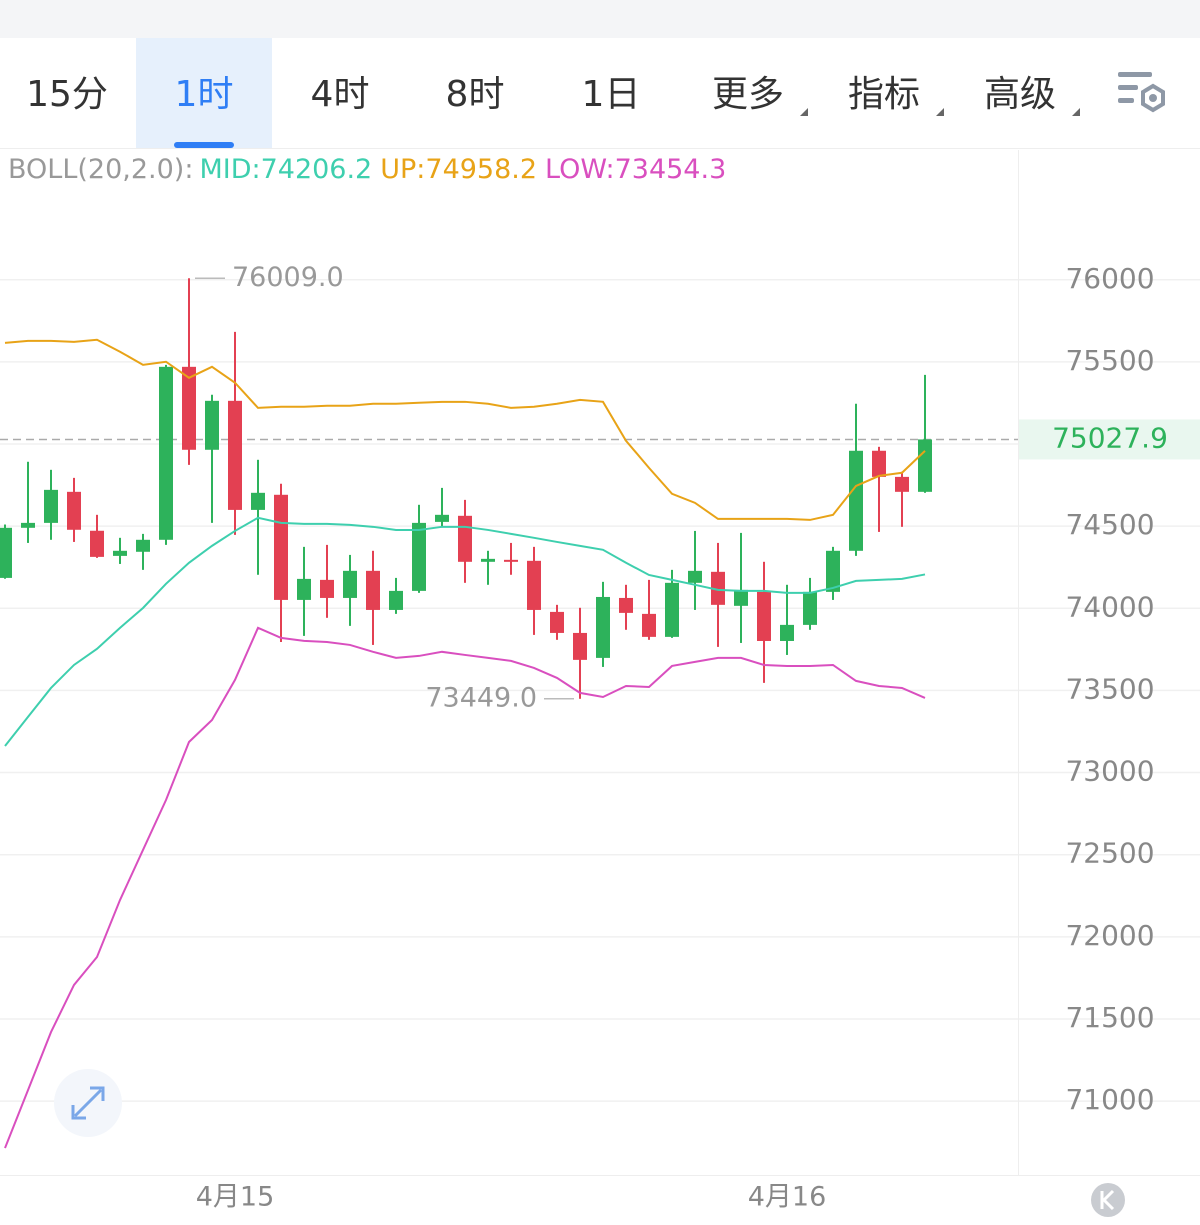 Image resolution: width=1200 pixels, height=1225 pixels. I want to click on tab: 更多, so click(748, 94).